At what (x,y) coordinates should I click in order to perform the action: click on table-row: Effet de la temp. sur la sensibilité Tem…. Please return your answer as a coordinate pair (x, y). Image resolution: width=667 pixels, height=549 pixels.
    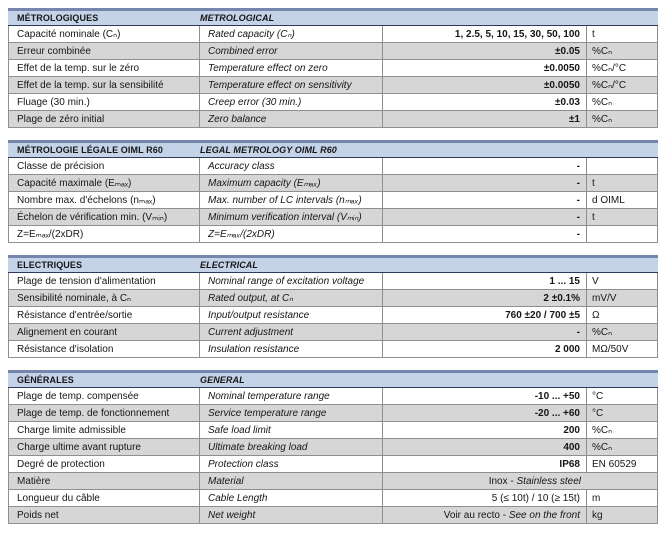
    Looking at the image, I should click on (333, 85).